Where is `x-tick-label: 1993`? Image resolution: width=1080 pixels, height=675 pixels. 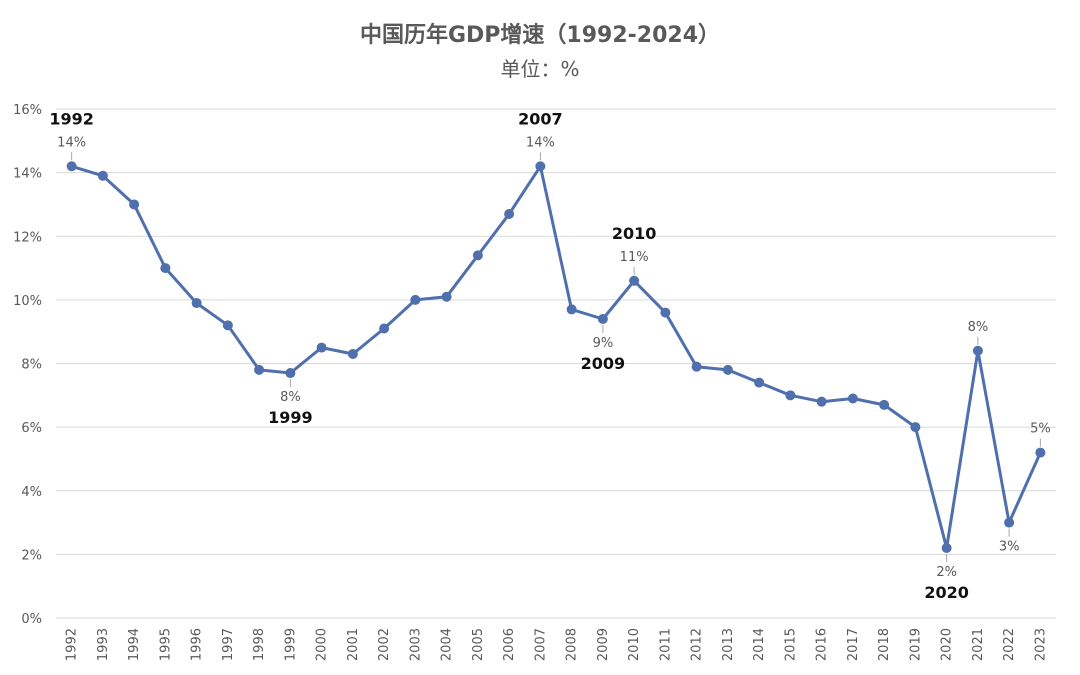 x-tick-label: 1993 is located at coordinates (103, 644).